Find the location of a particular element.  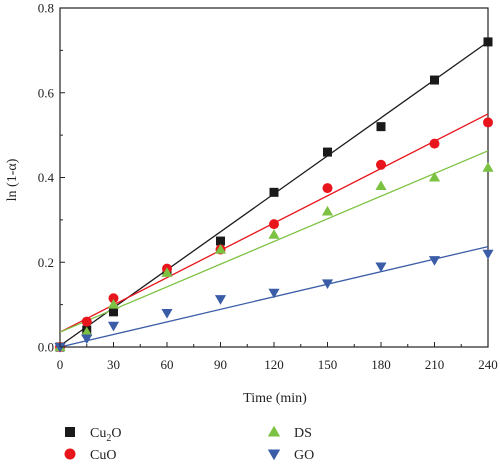

legend-label-cu2o: Cu2O is located at coordinates (105, 435).